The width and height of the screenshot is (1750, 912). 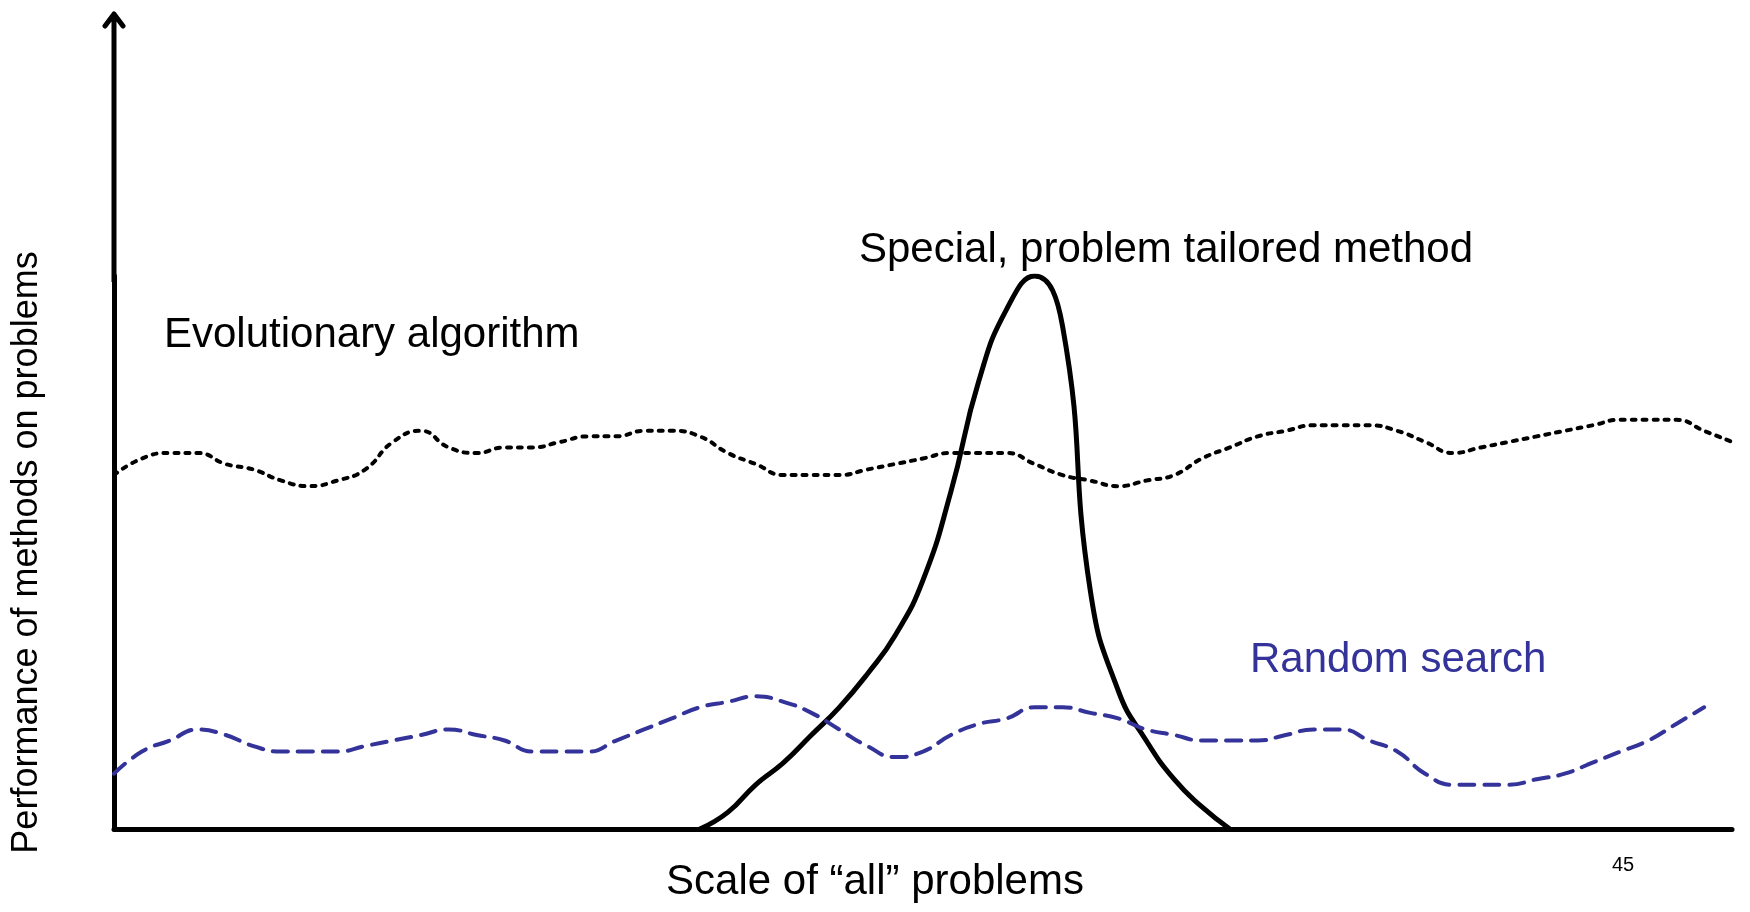 What do you see at coordinates (372, 332) in the screenshot?
I see `series-label: Evolutionary algorithm` at bounding box center [372, 332].